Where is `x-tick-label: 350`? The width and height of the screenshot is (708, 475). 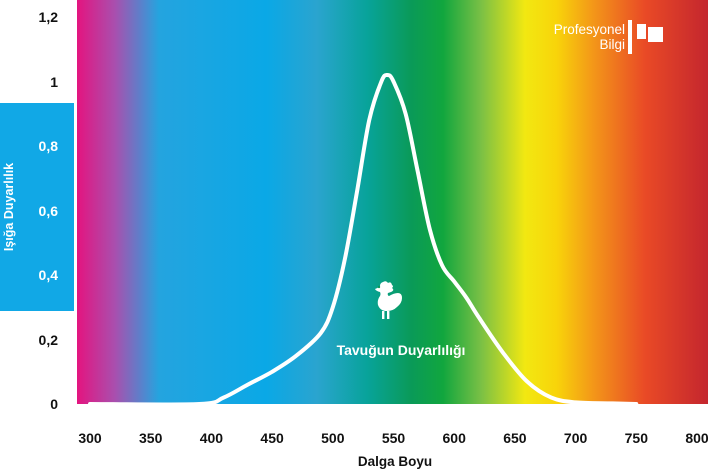 x-tick-label: 350 is located at coordinates (151, 438).